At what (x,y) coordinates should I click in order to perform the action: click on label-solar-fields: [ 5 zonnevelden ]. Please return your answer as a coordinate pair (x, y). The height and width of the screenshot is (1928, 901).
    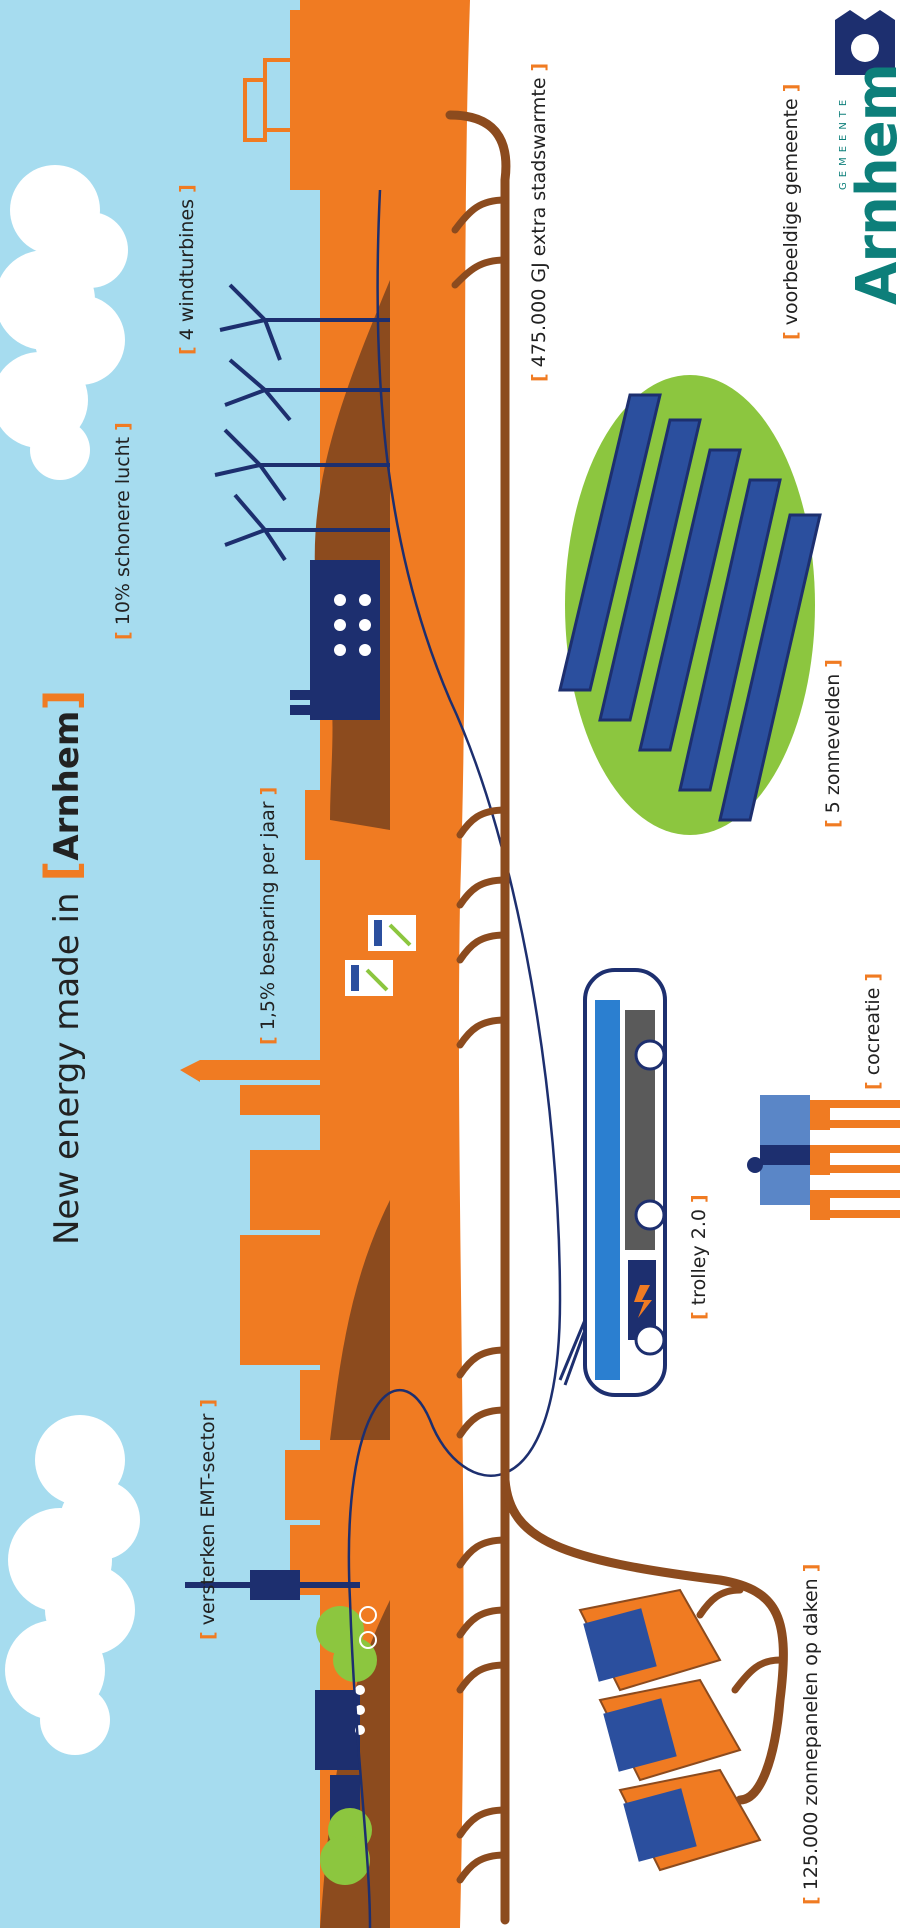
    Looking at the image, I should click on (833, 743).